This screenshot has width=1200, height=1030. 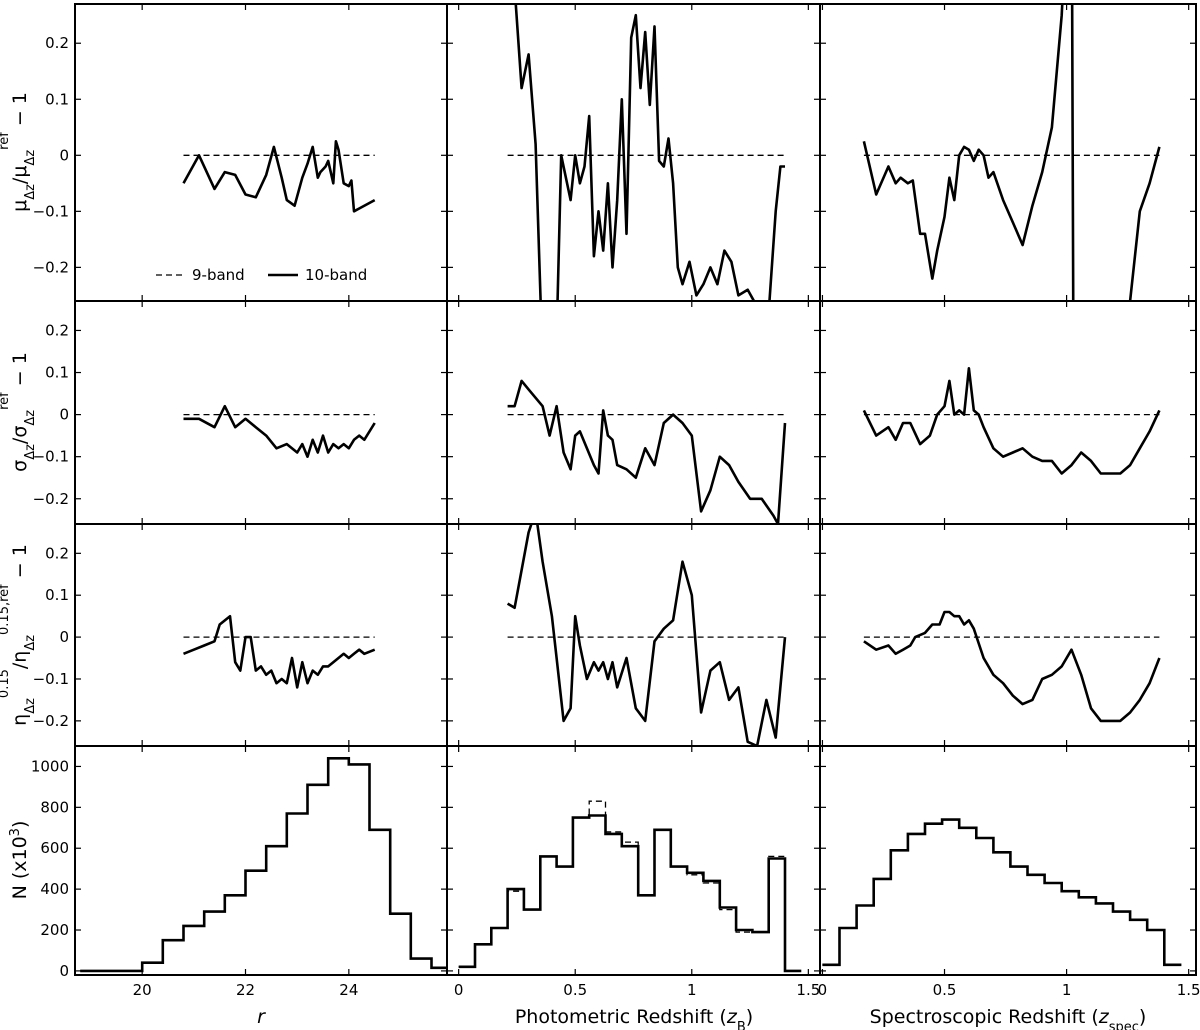 I want to click on y-tick-label: 1000, so click(x=50, y=766).